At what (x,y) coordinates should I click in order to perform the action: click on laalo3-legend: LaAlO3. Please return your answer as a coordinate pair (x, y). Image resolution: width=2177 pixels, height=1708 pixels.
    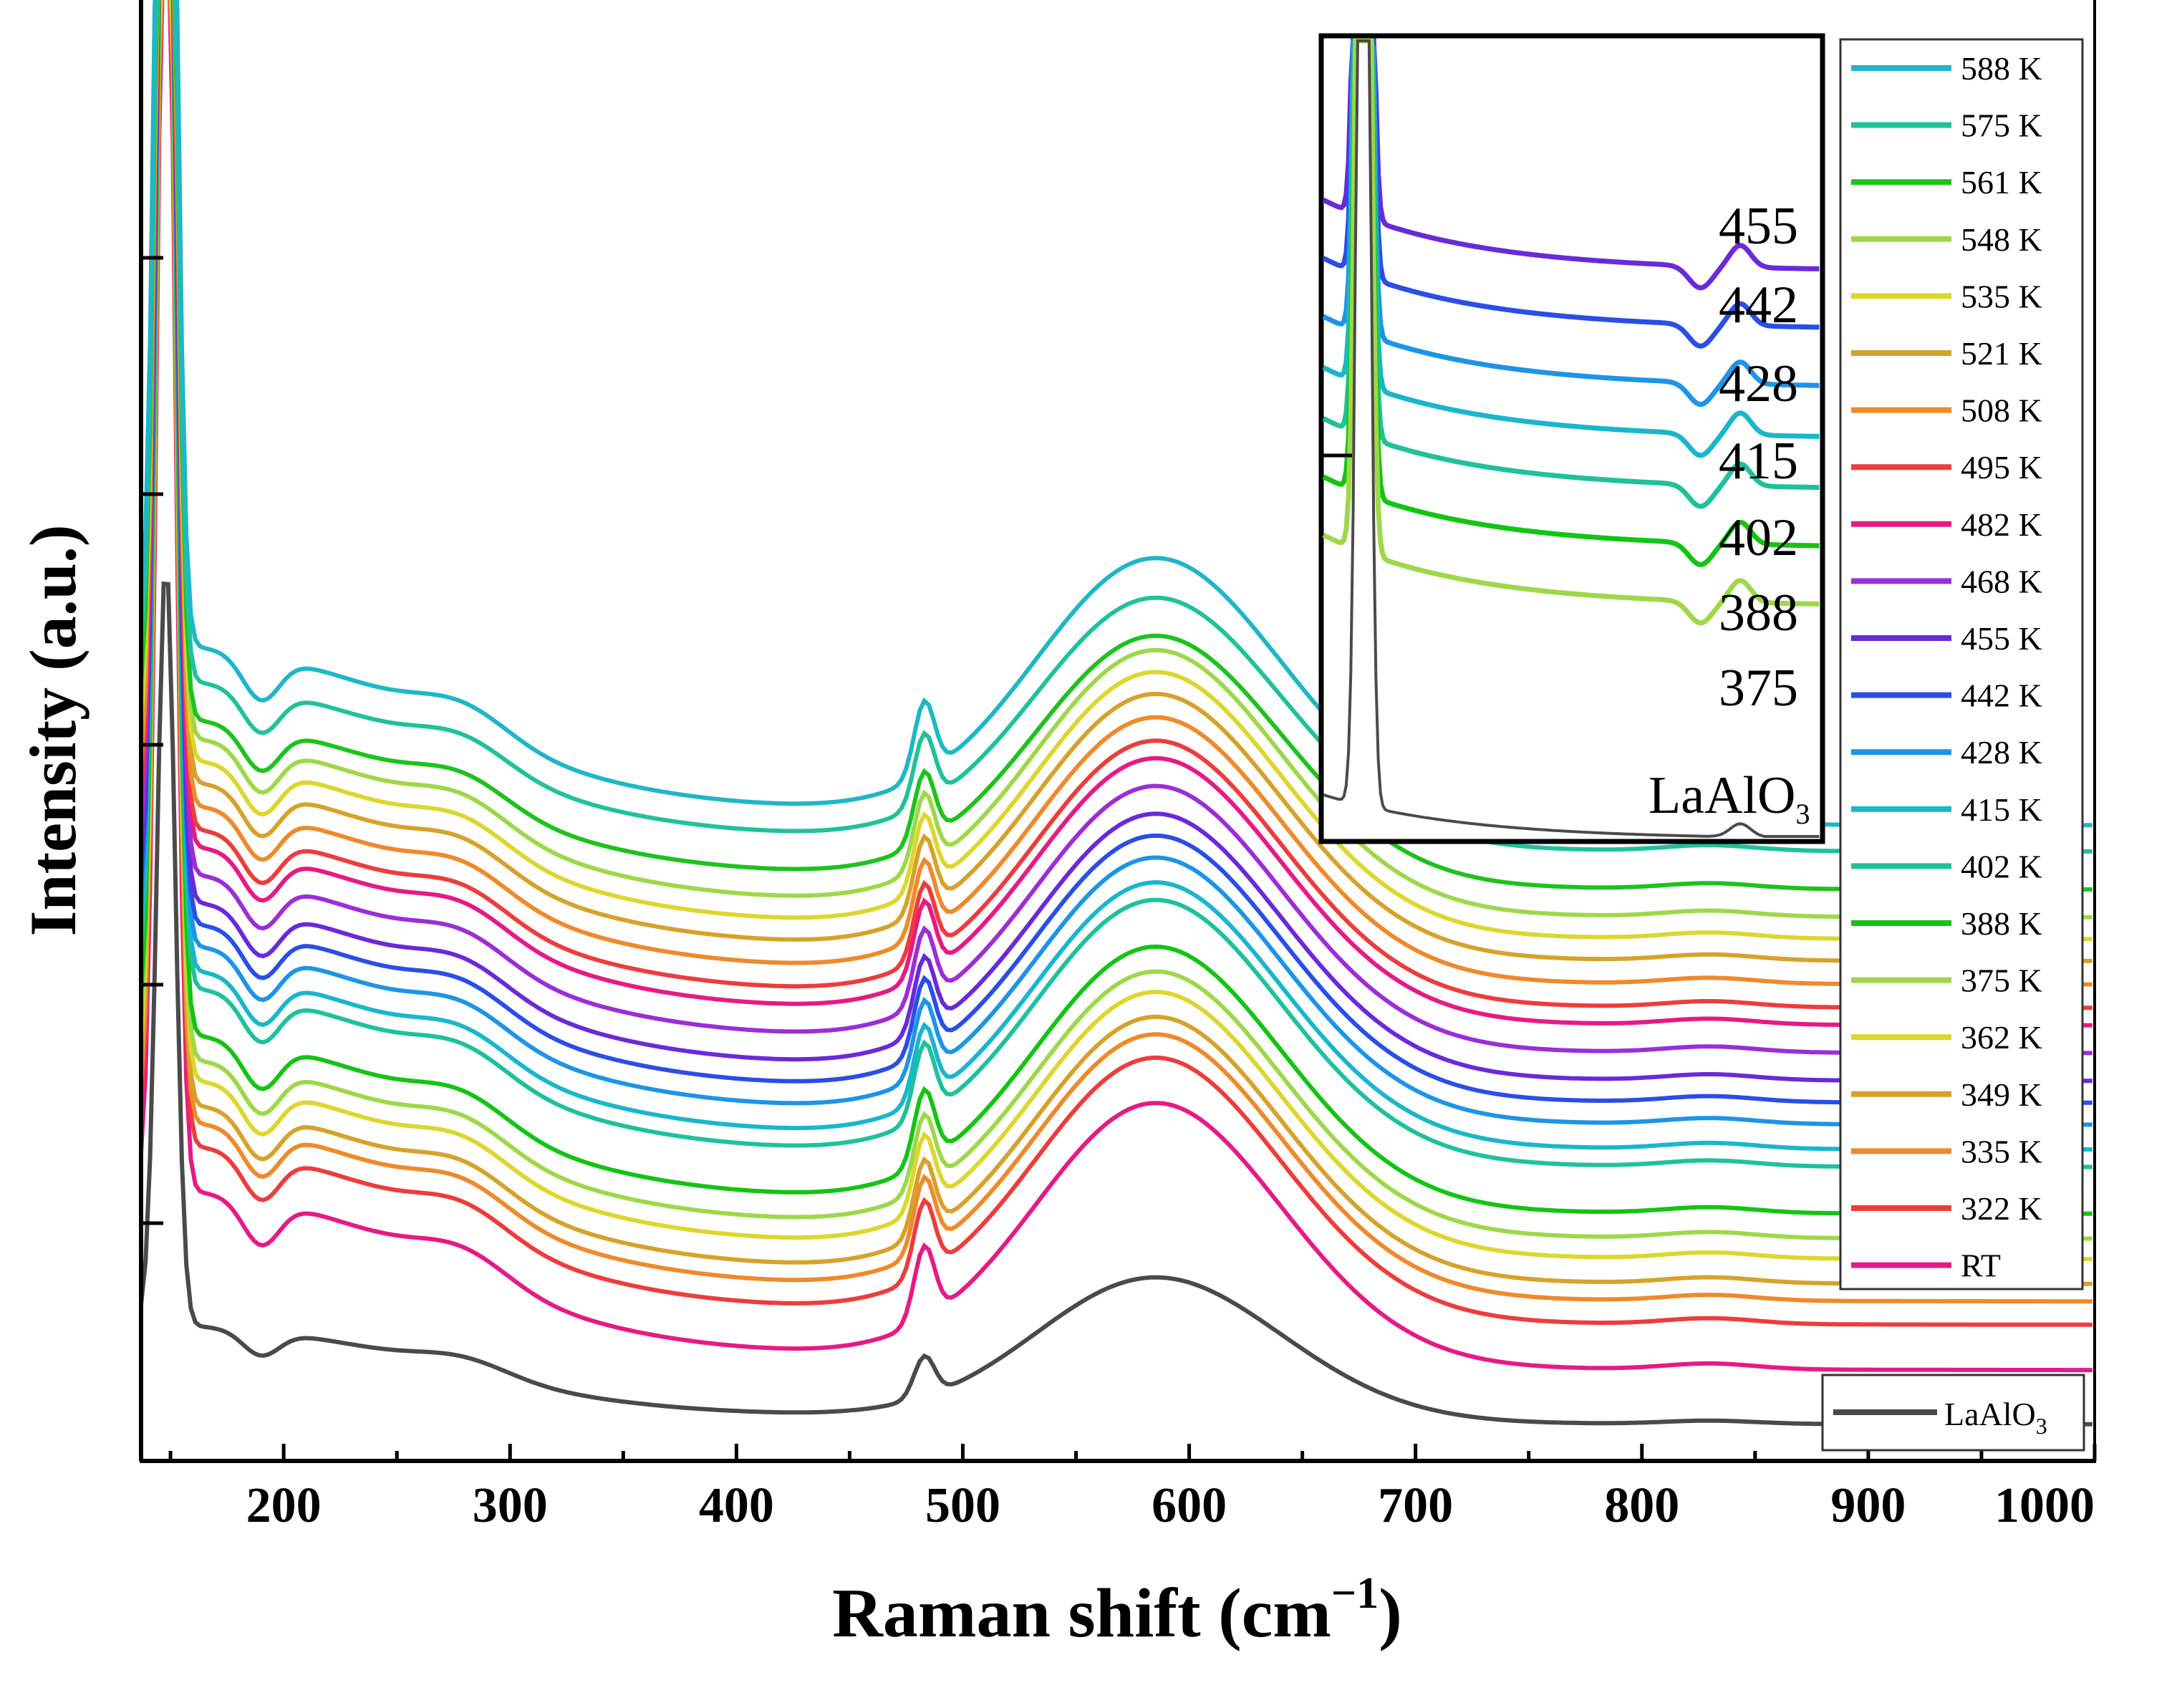
    Looking at the image, I should click on (1953, 1413).